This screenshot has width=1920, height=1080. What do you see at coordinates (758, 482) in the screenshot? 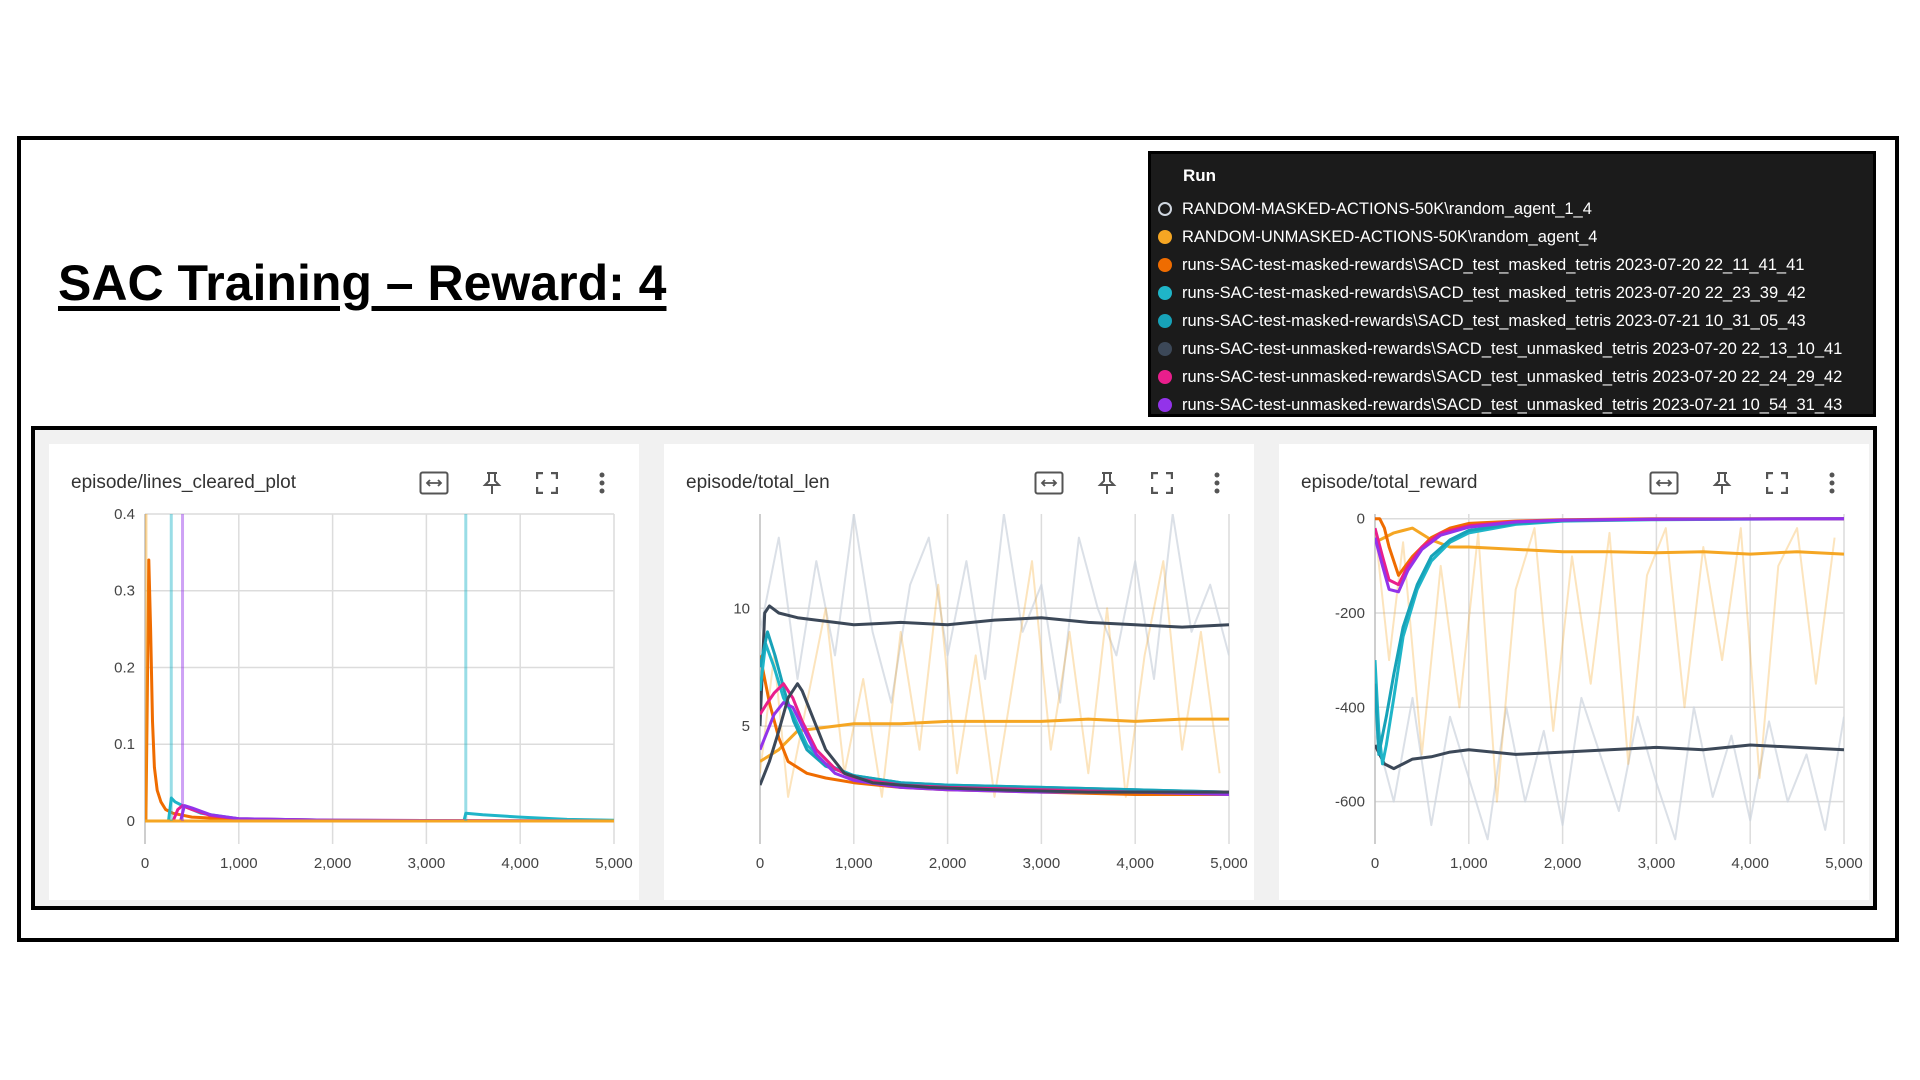
I see `chart-title: episode/total_len` at bounding box center [758, 482].